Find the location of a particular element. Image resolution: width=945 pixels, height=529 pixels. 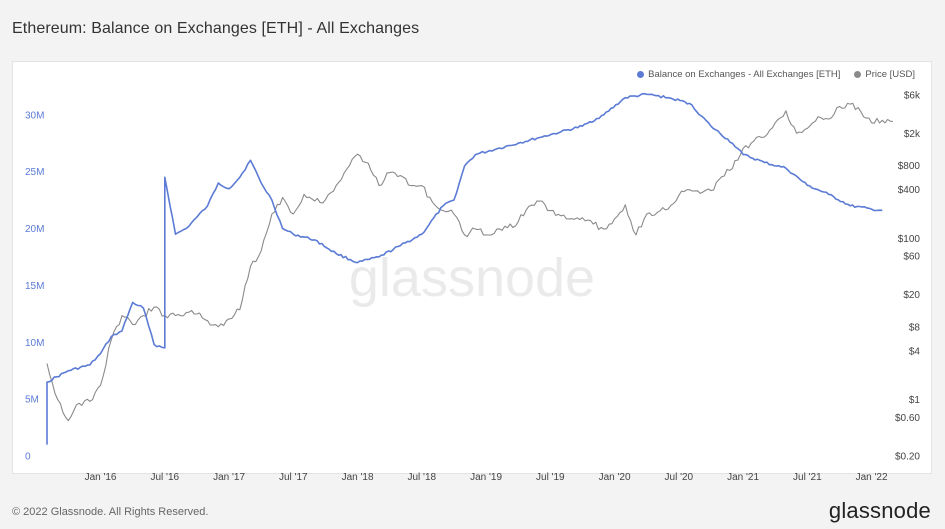

x-tick-label: Jul '20 is located at coordinates (679, 477).